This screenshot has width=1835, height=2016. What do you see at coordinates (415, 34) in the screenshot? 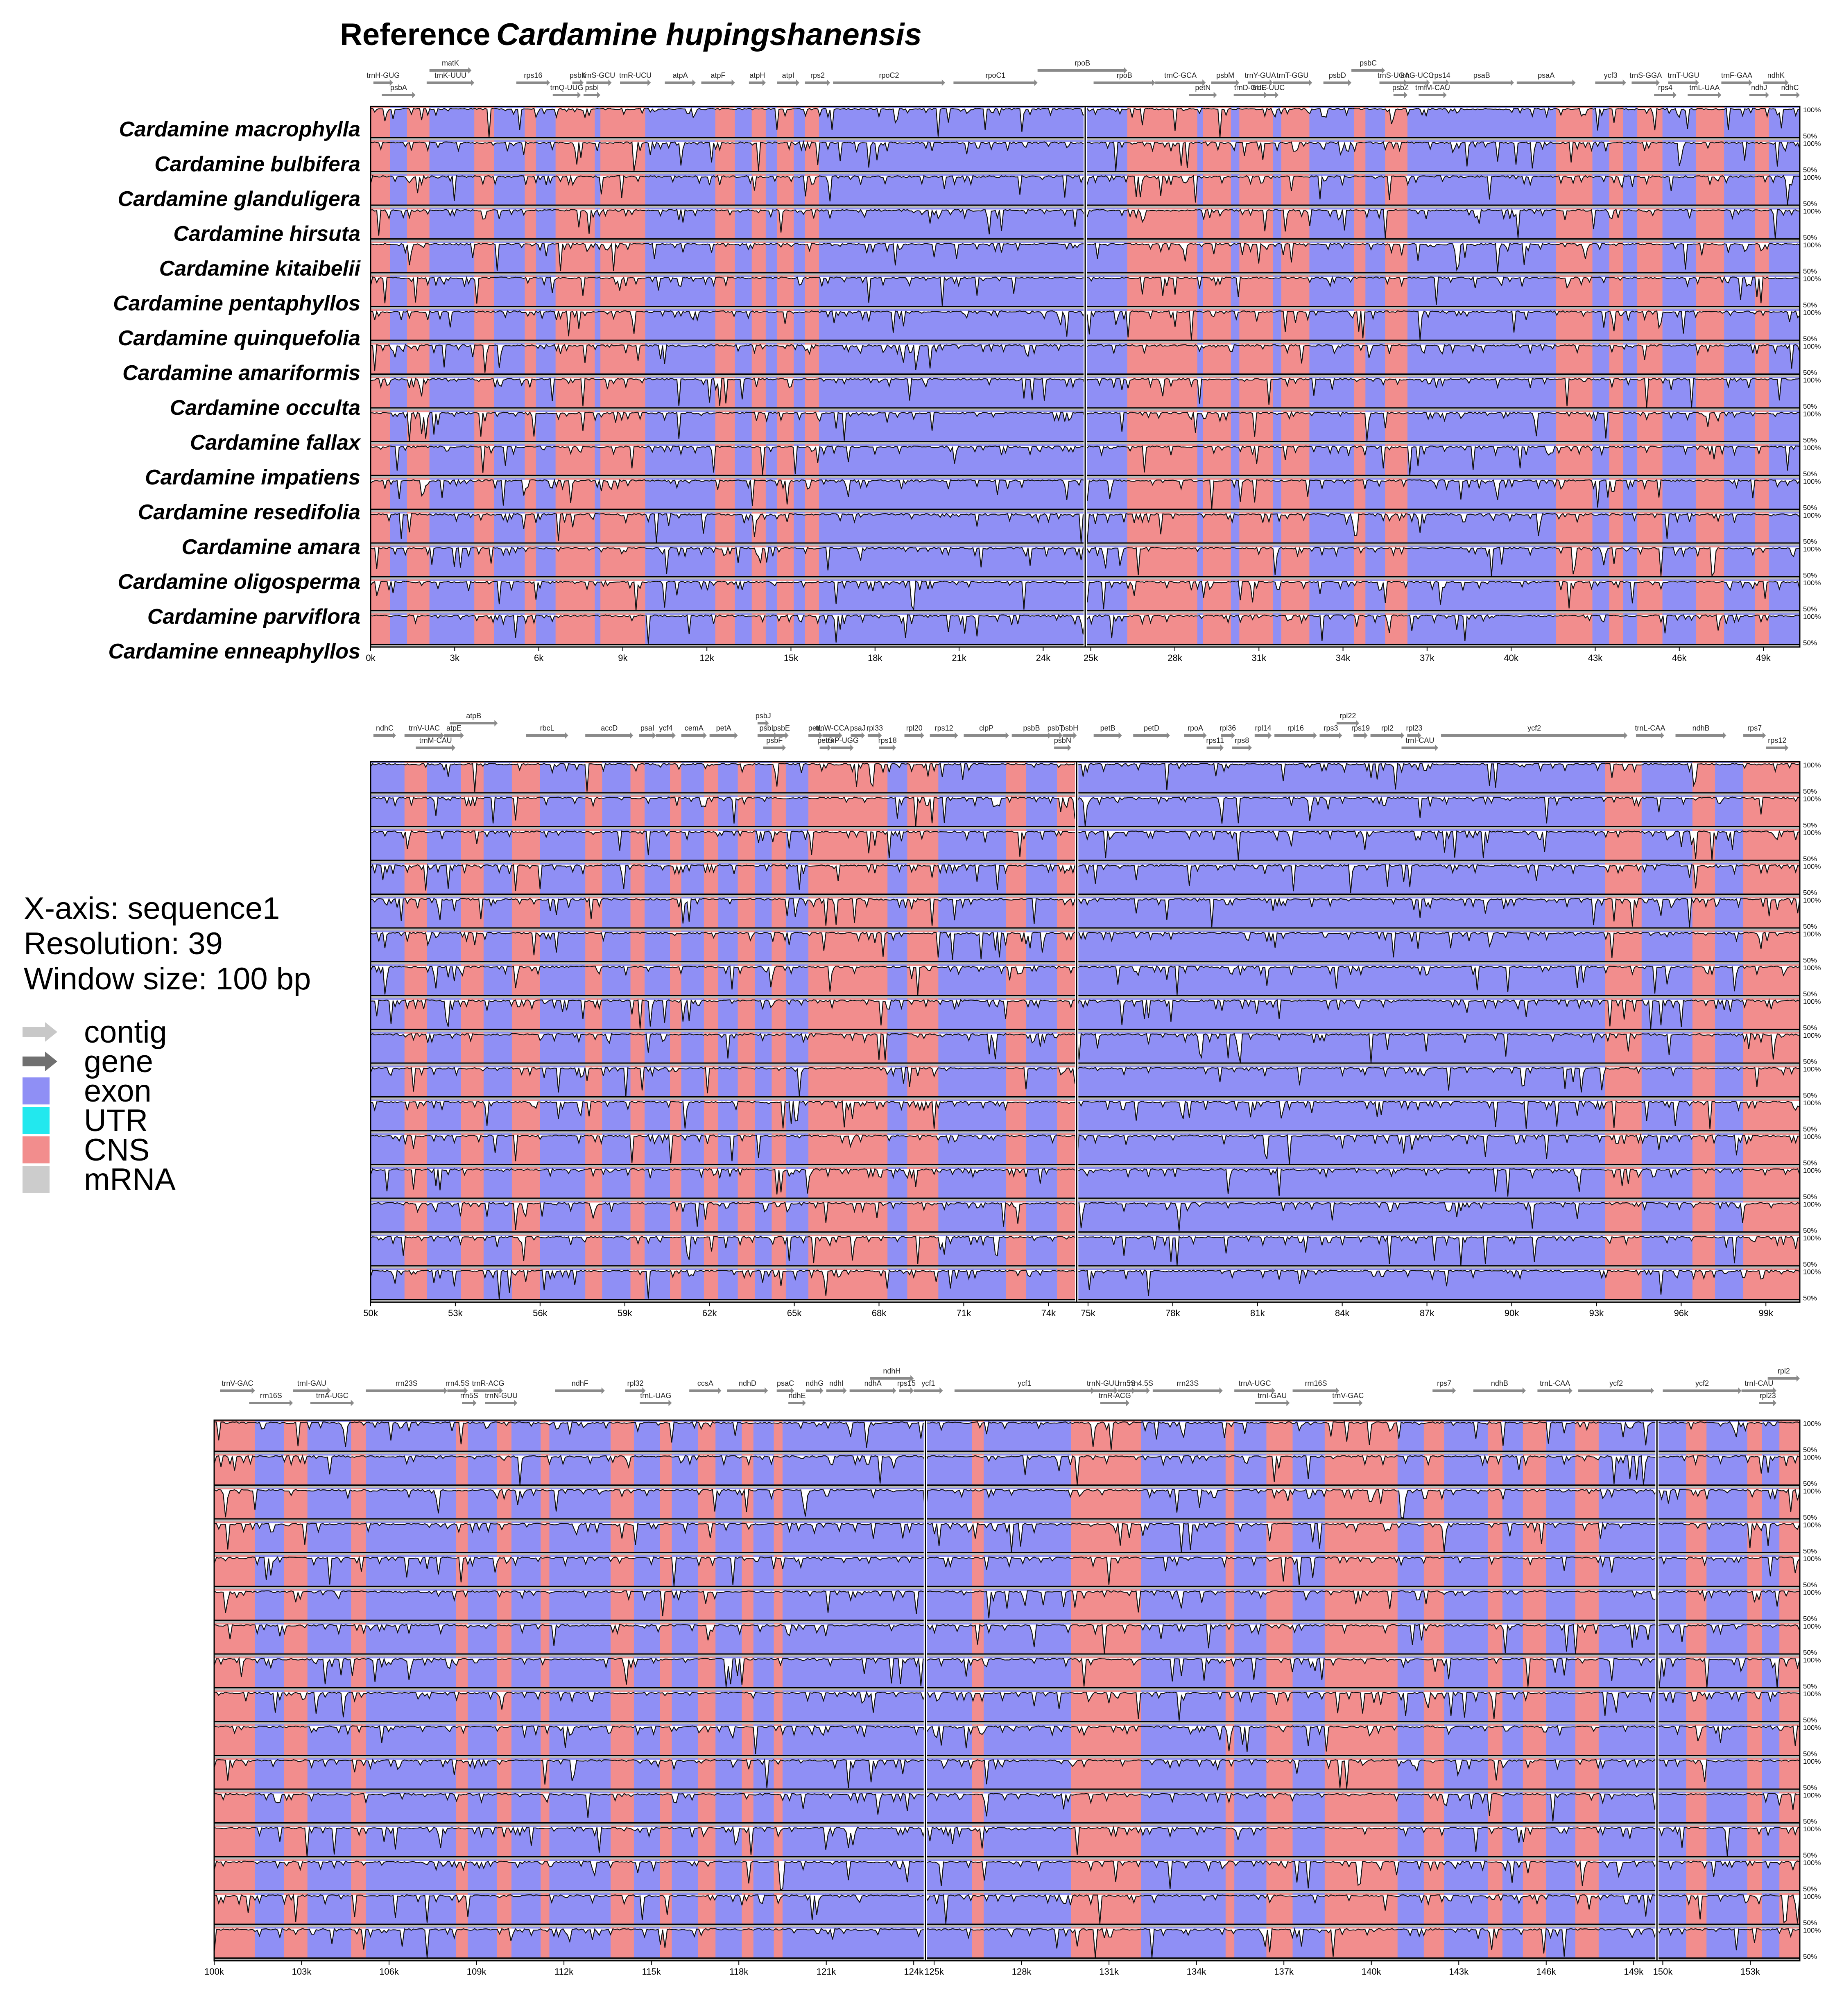
I see `title-prefix: Reference` at bounding box center [415, 34].